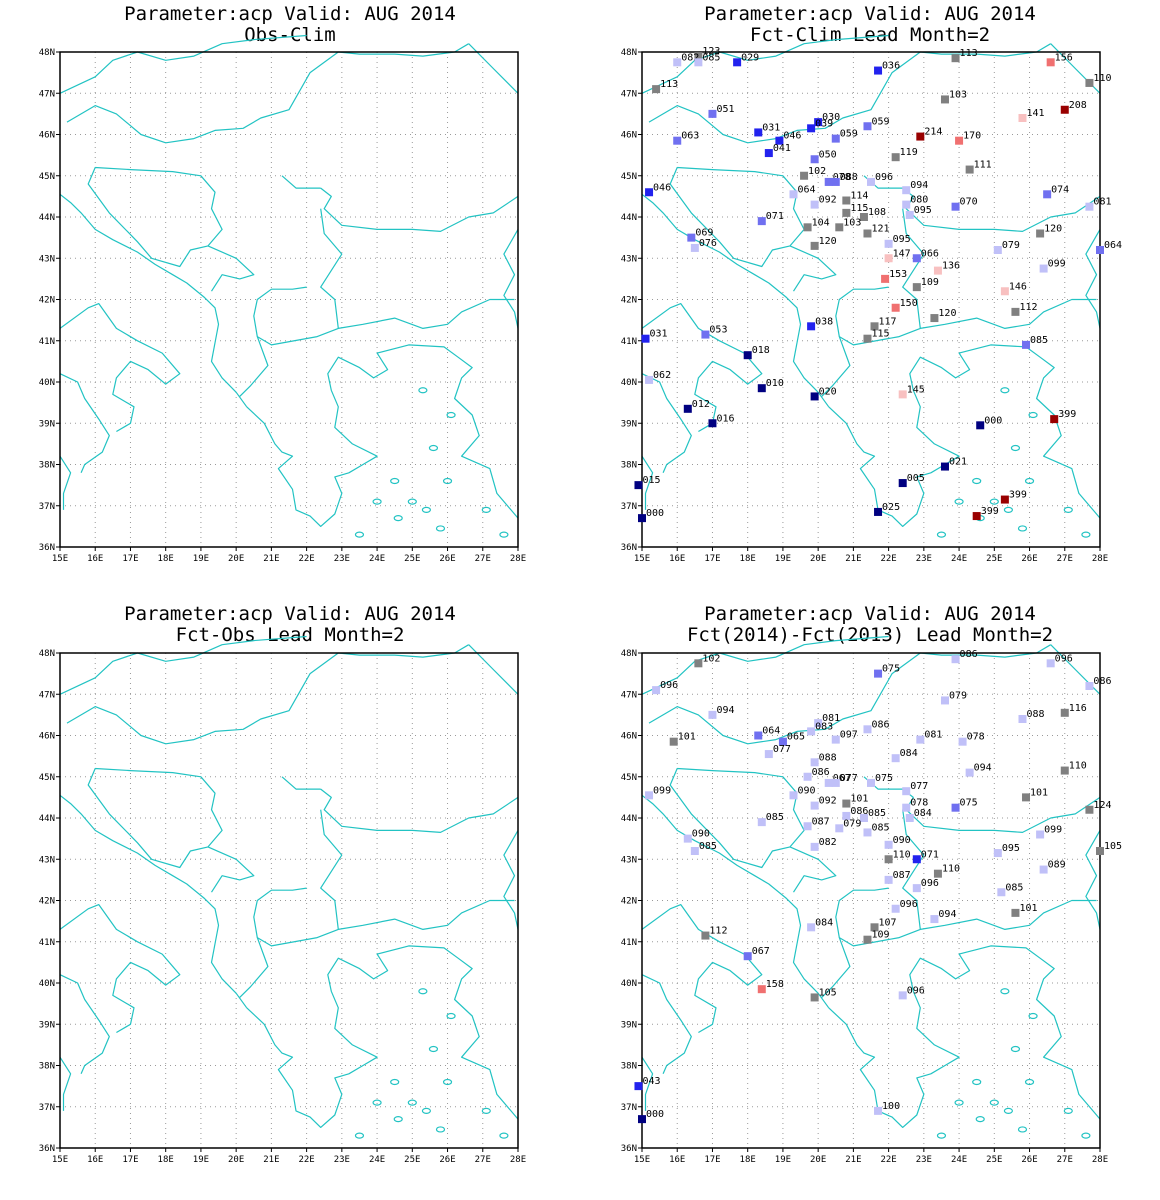 Image resolution: width=1160 pixels, height=1200 pixels. What do you see at coordinates (1078, 708) in the screenshot?
I see `station-value-label: 116` at bounding box center [1078, 708].